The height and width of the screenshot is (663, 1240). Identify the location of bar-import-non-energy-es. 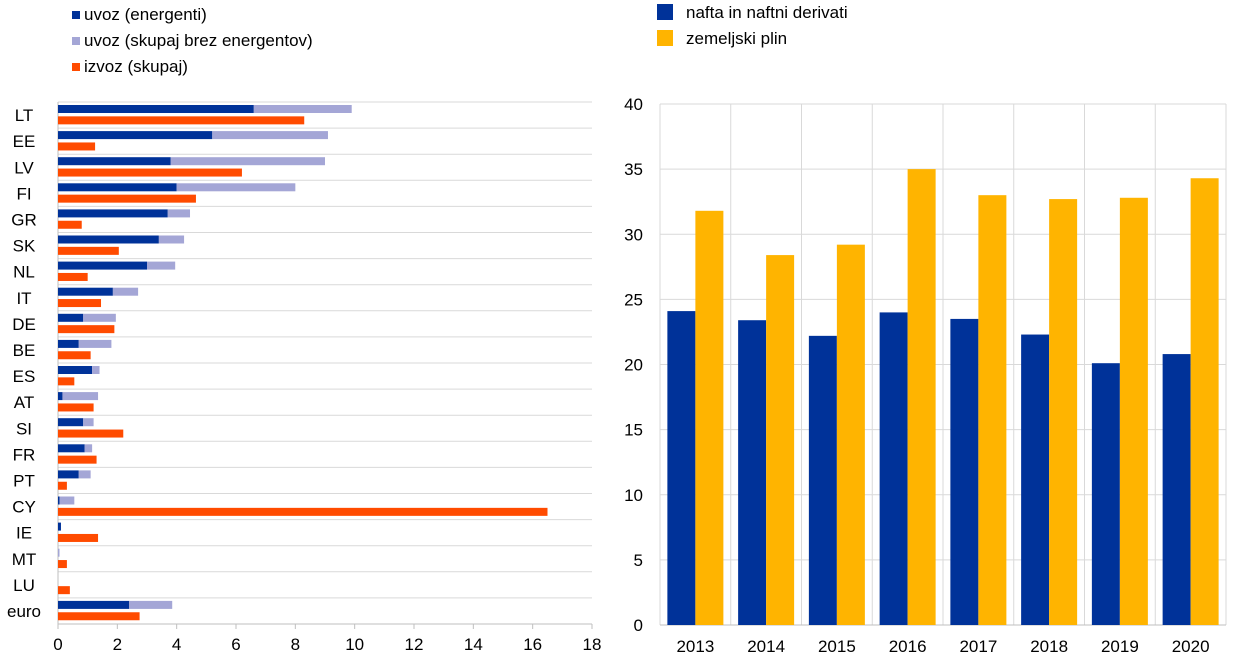
(96, 370).